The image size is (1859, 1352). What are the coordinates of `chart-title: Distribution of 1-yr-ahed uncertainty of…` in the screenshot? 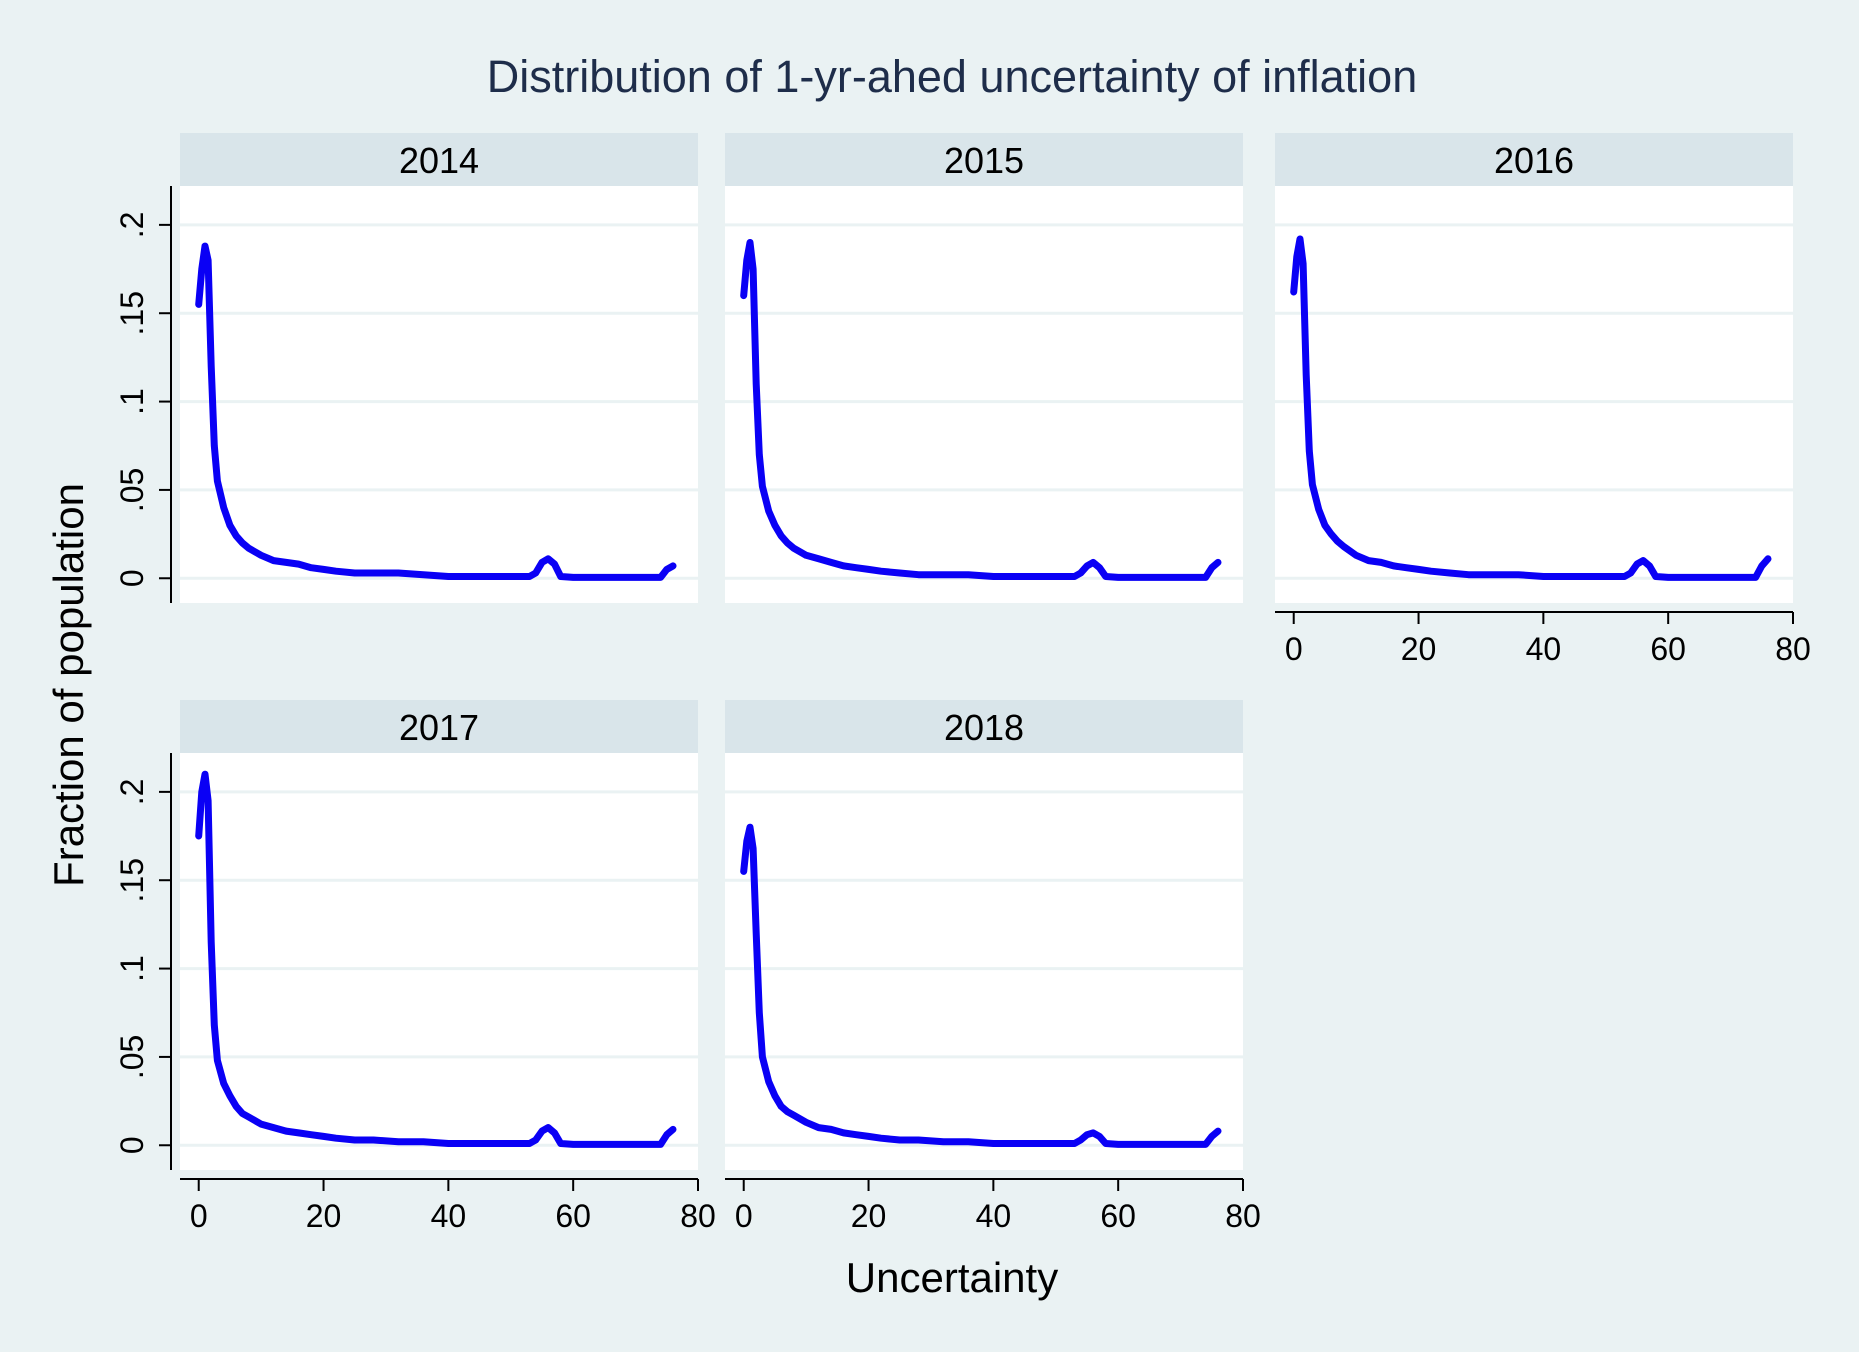 It's located at (952, 76).